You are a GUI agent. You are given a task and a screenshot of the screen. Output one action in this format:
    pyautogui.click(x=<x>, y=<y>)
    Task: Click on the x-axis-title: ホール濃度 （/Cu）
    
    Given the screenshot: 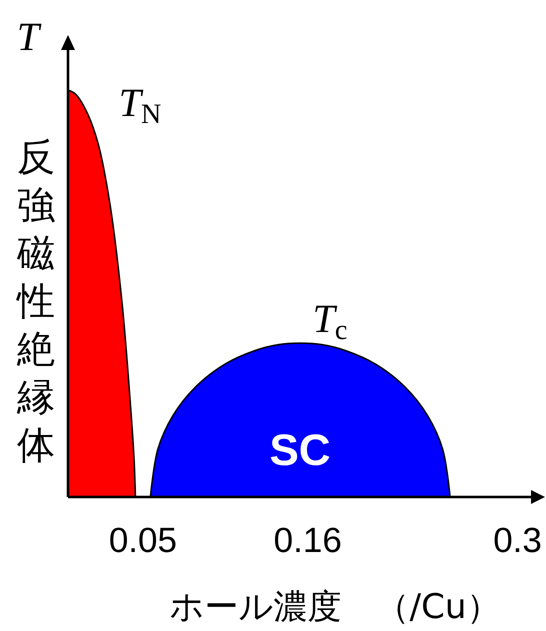 What is the action you would take?
    pyautogui.click(x=335, y=607)
    